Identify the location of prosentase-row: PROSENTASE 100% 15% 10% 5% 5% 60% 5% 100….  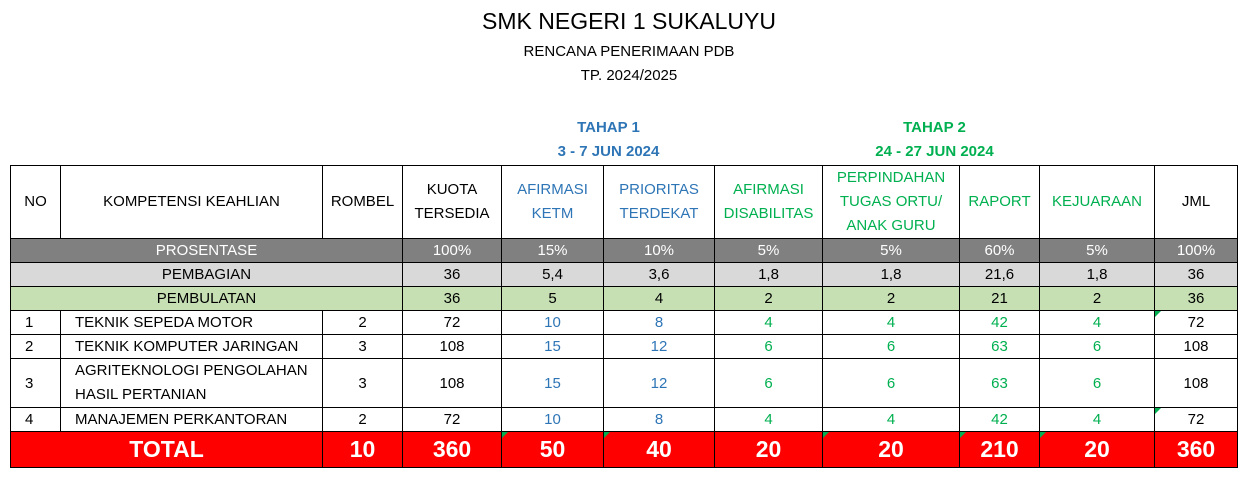
(624, 250).